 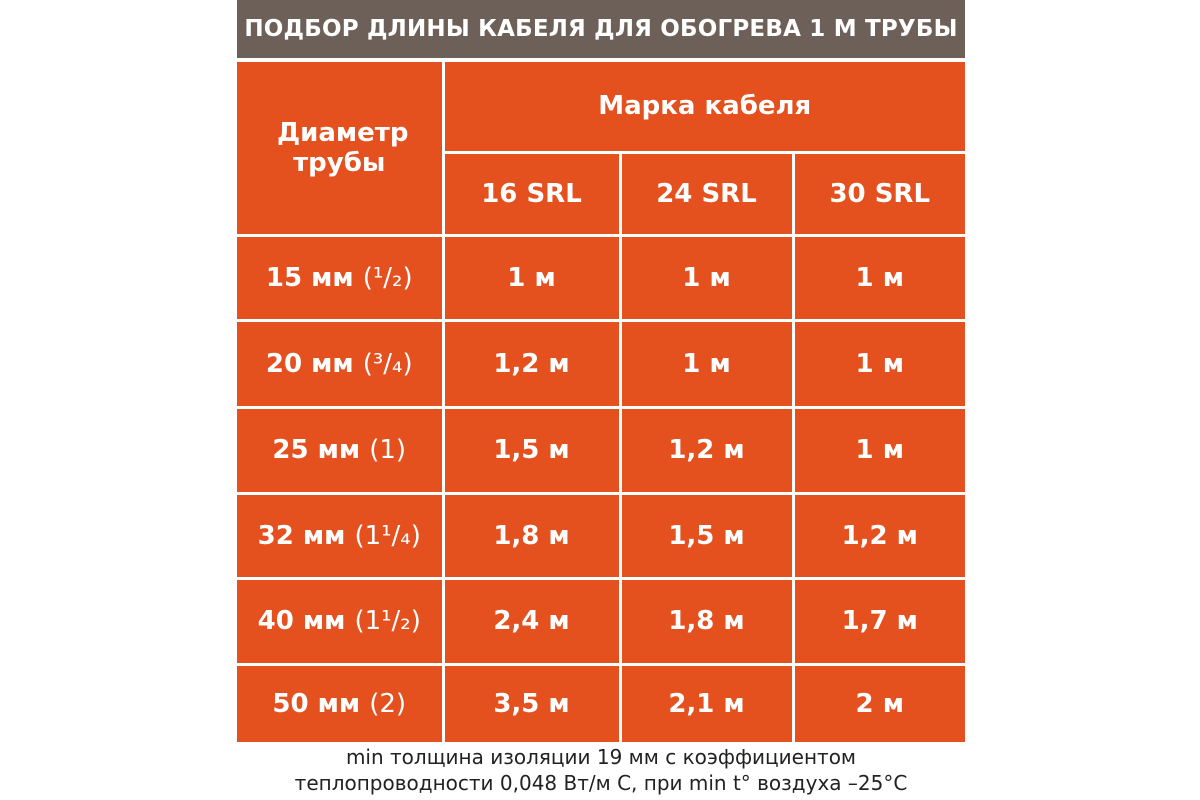 I want to click on diameter-size: 20 мм, so click(x=309, y=363).